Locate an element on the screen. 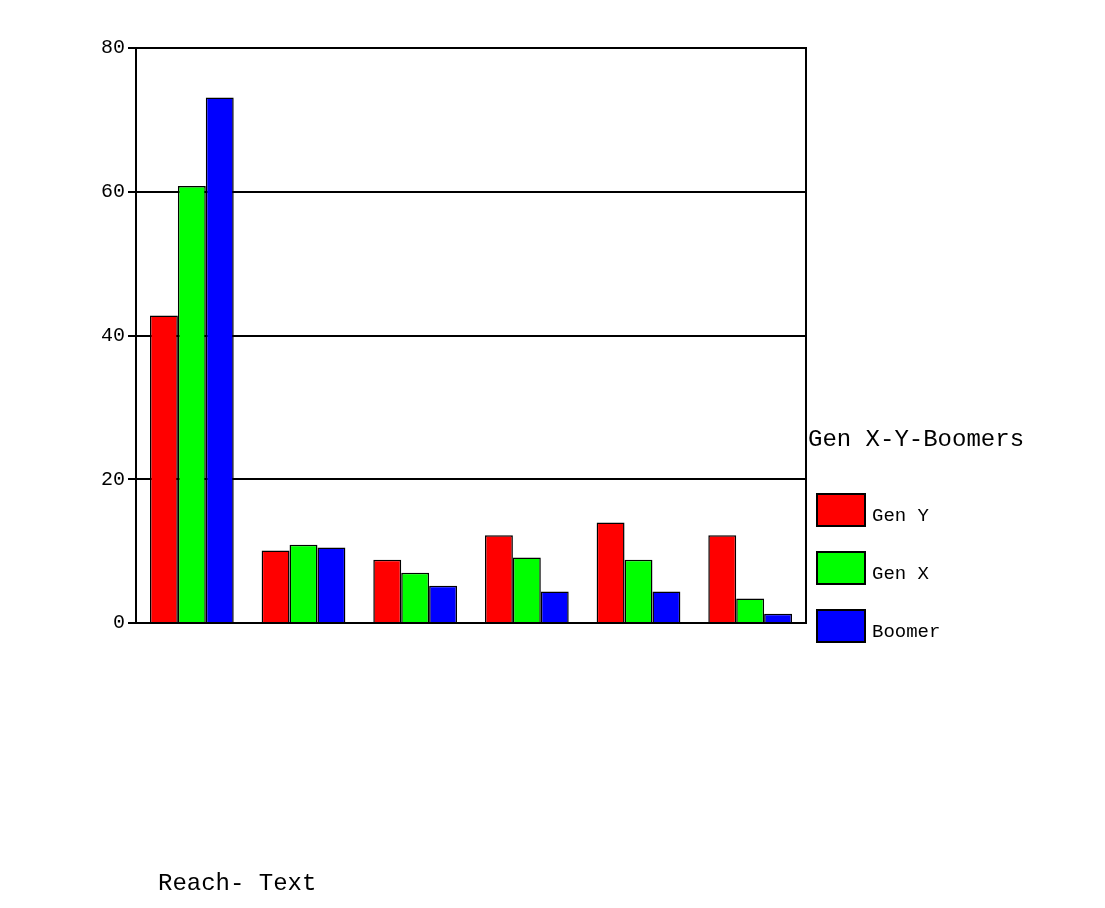 This screenshot has height=908, width=1105. y-tick-label: 60 is located at coordinates (112, 192).